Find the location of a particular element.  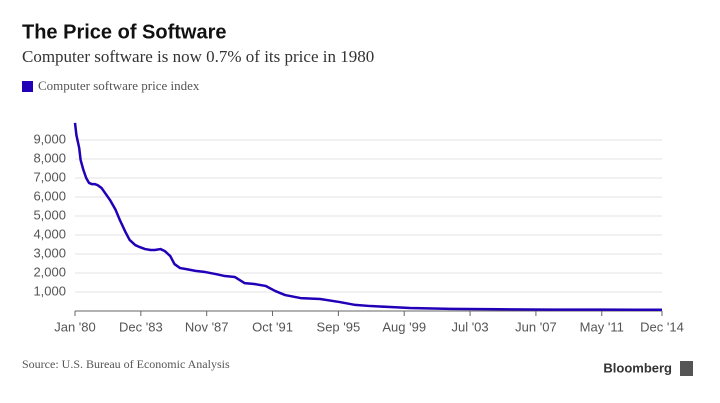

y-tick-label: 4,000 is located at coordinates (49, 233).